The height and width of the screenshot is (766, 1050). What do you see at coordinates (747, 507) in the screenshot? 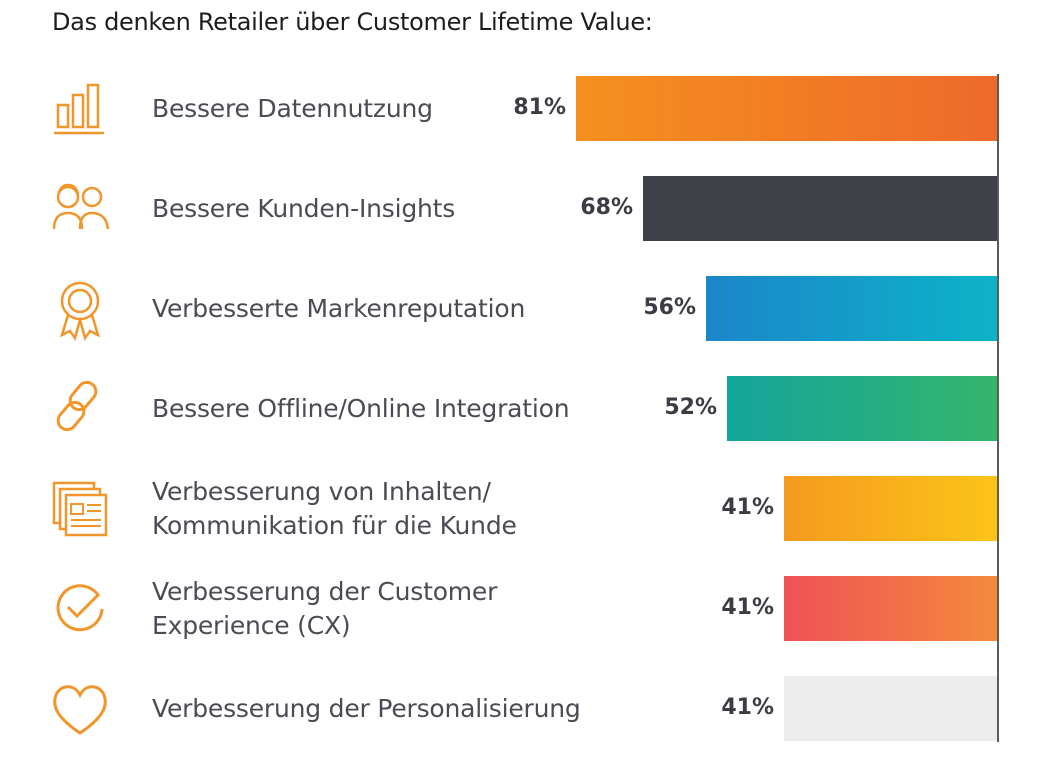
I see `value-label-5: 41%` at bounding box center [747, 507].